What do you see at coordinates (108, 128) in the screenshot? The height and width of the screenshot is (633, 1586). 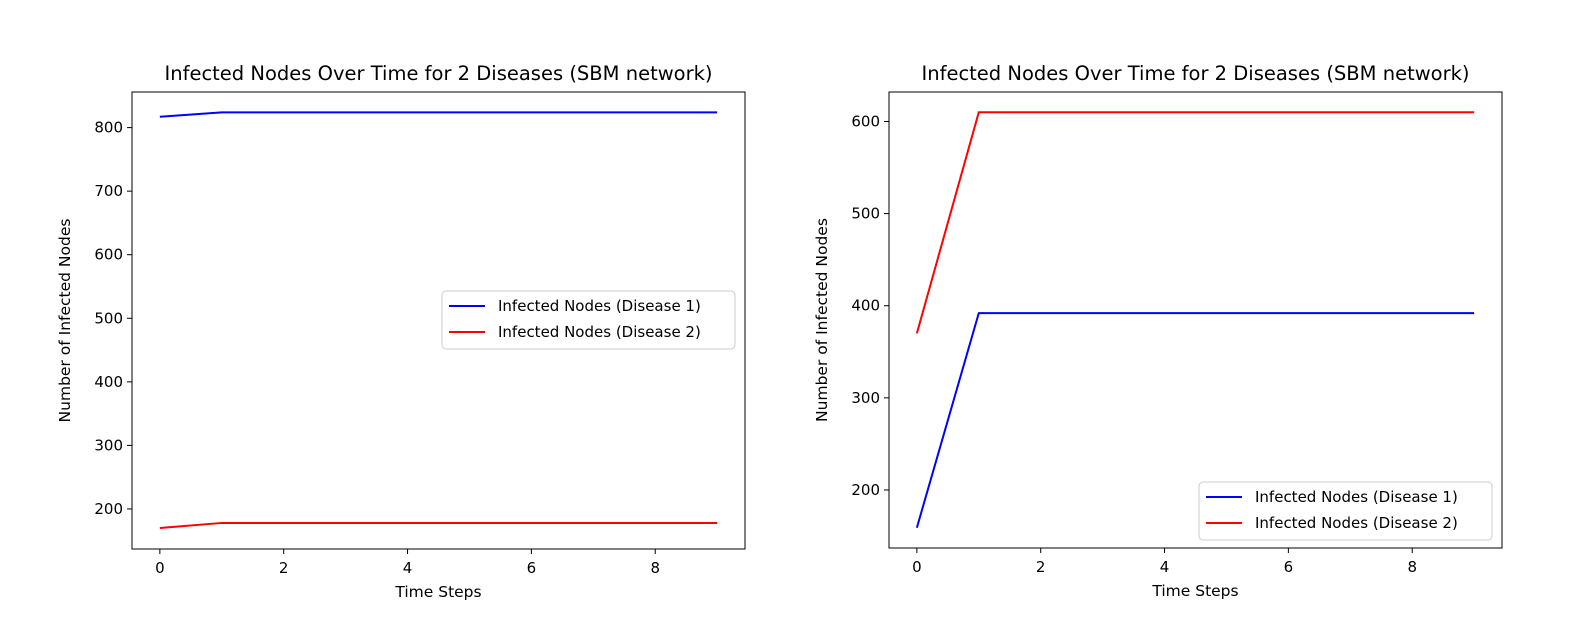 I see `y-tick-label: 800` at bounding box center [108, 128].